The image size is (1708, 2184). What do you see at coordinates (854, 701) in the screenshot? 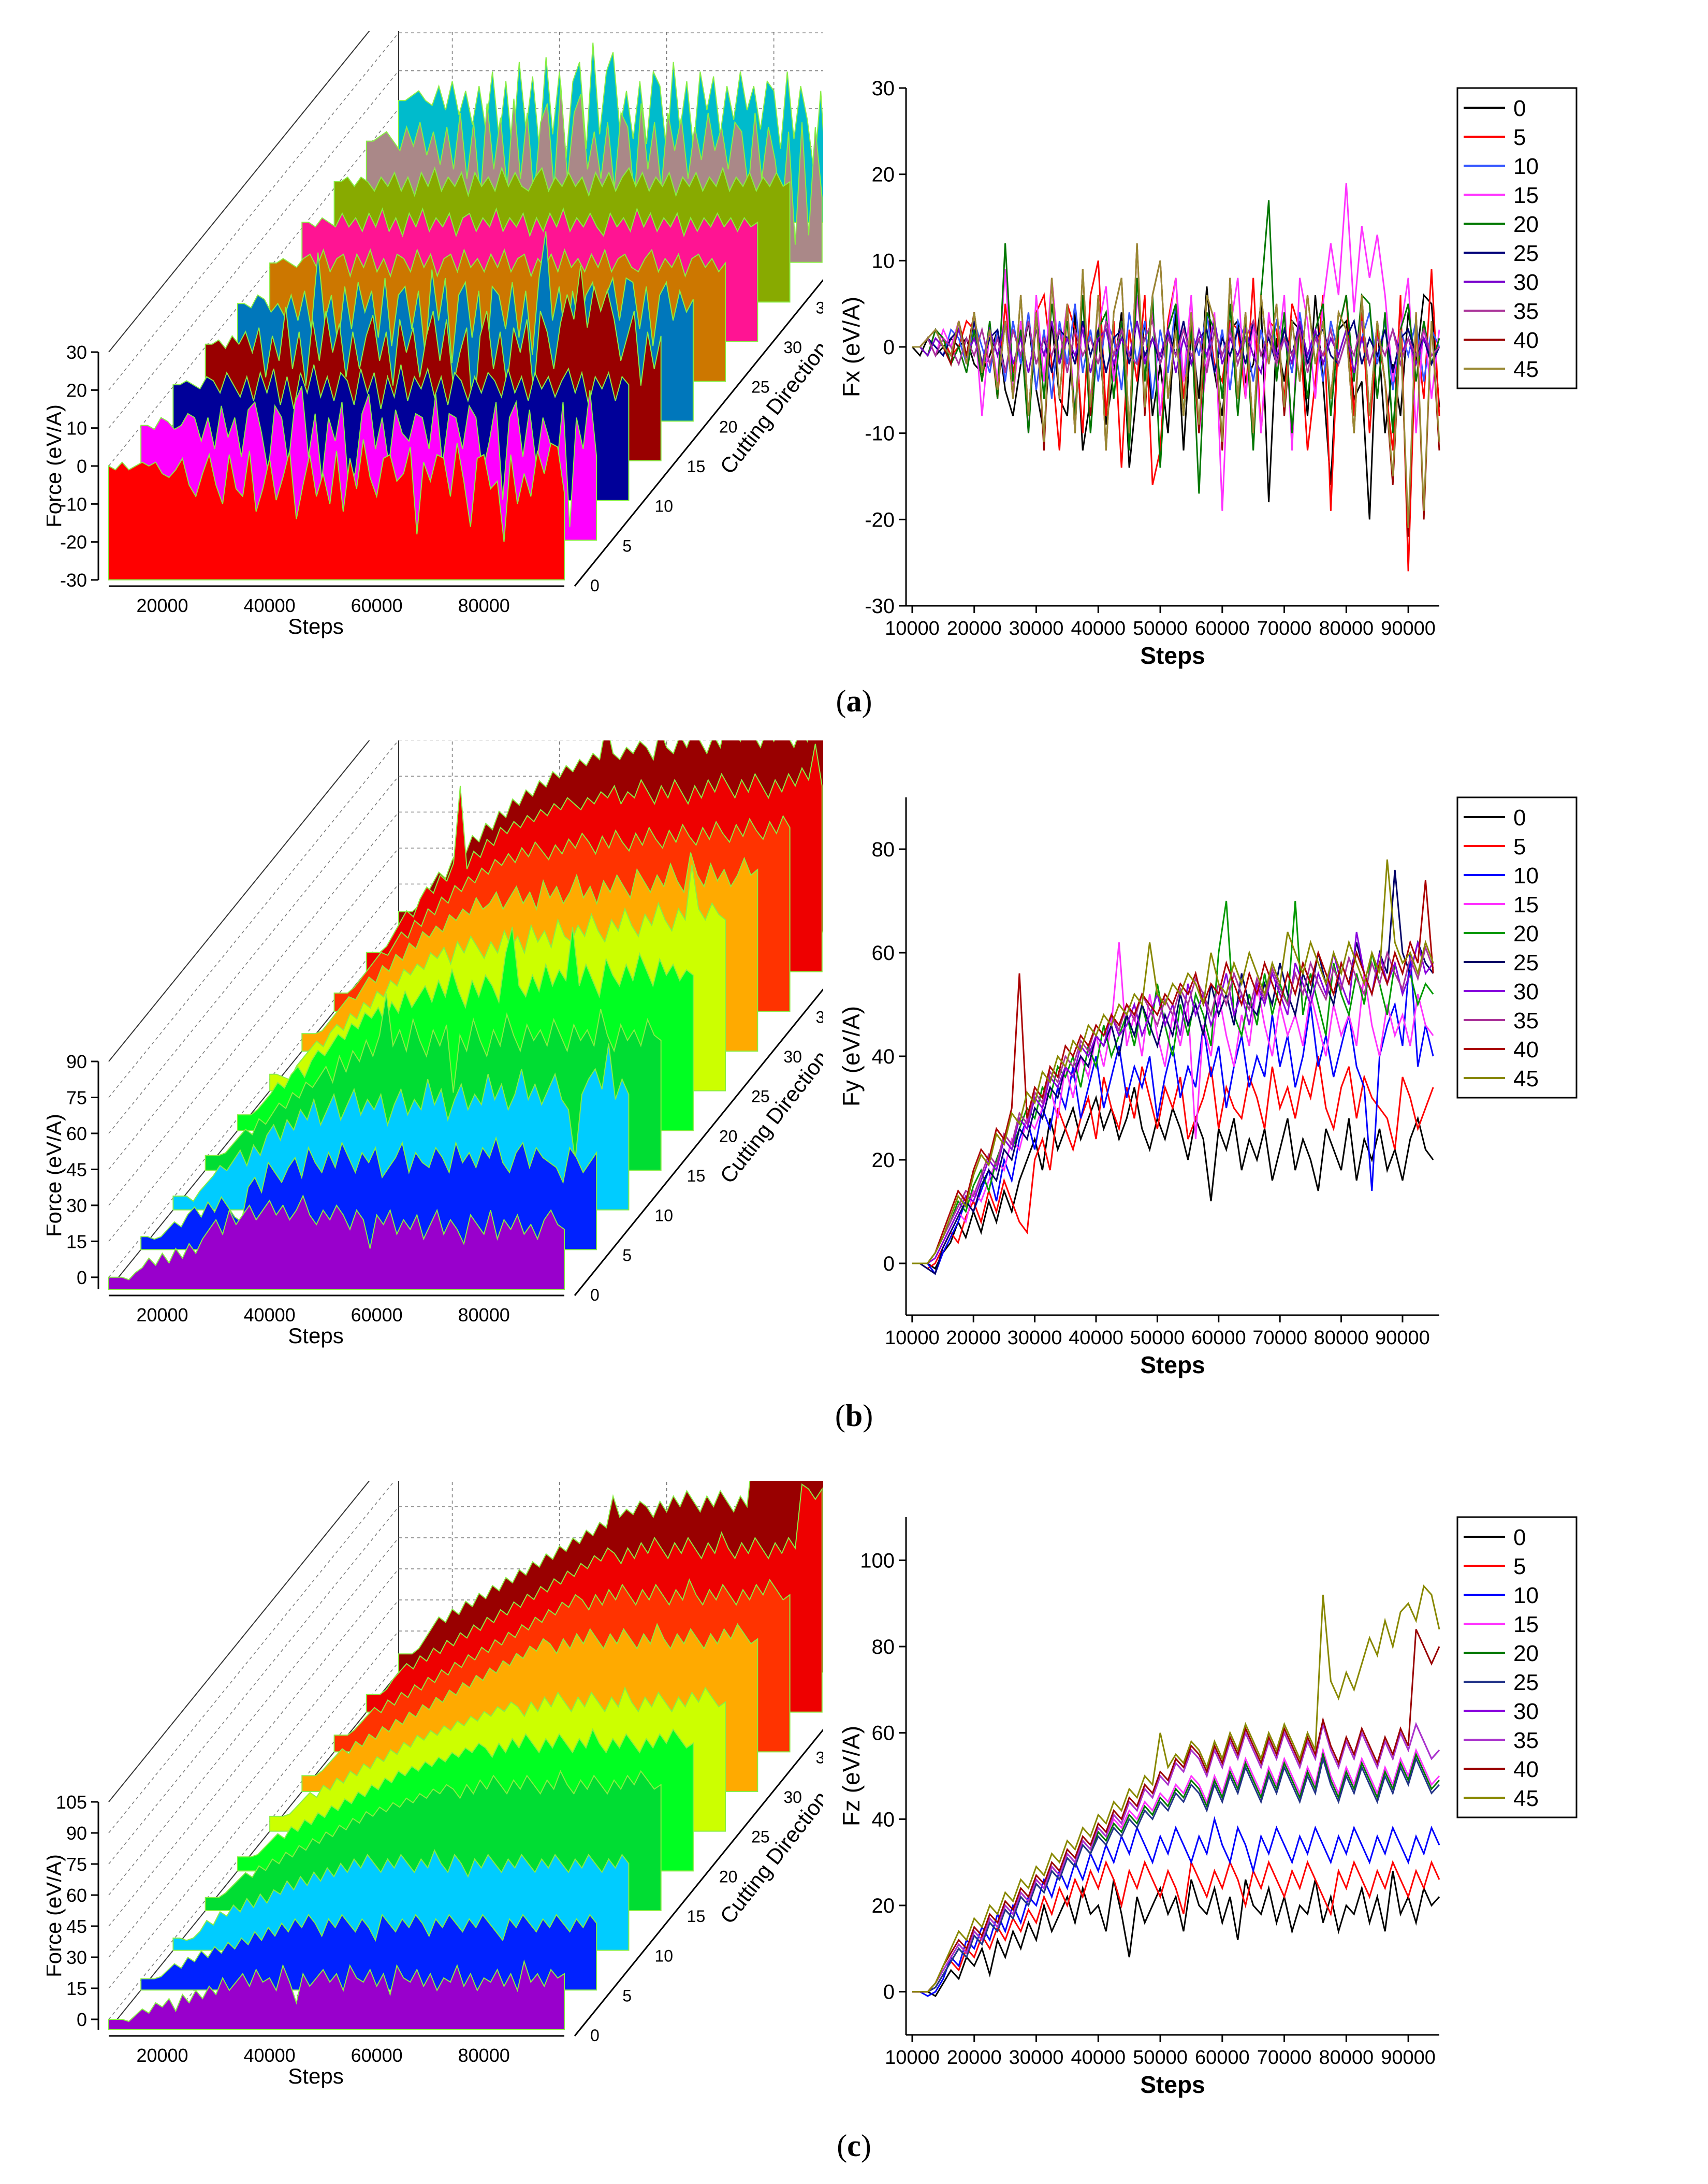
I see `panel-label-a: (a)` at bounding box center [854, 701].